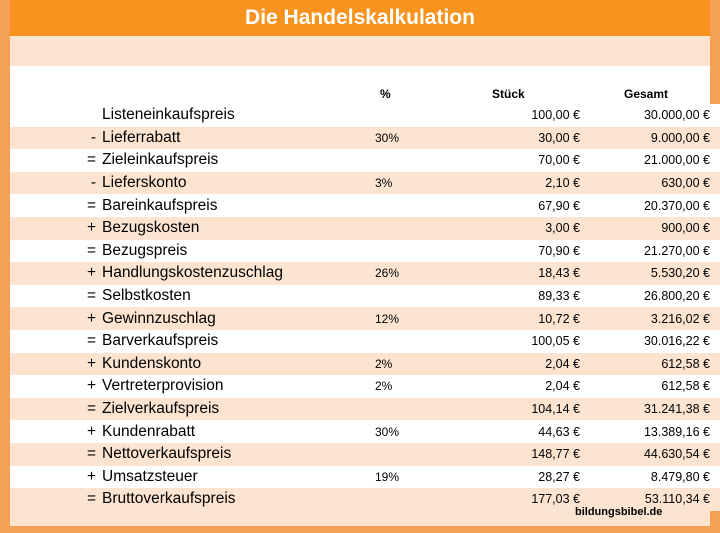  What do you see at coordinates (365, 138) in the screenshot?
I see `table-row: - Lieferrabatt 30% 30,00 €9.000,00 €` at bounding box center [365, 138].